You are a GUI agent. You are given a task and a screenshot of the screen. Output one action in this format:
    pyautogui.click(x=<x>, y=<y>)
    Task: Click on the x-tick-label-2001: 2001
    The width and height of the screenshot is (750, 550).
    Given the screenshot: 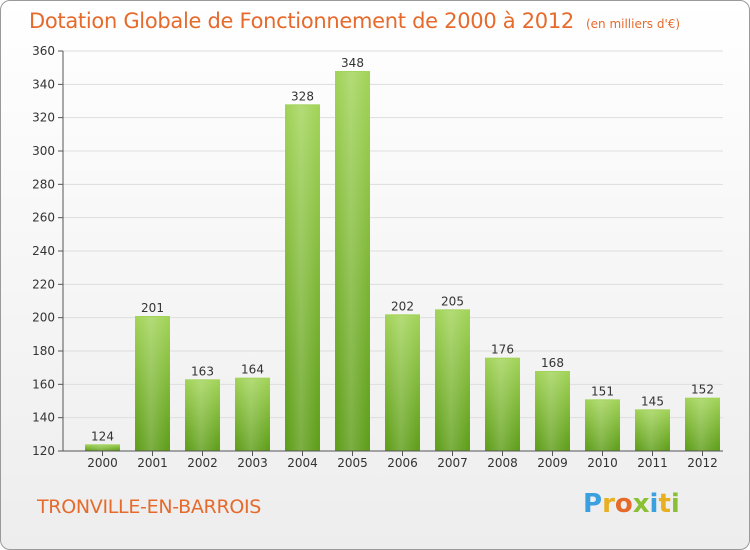 What is the action you would take?
    pyautogui.click(x=152, y=463)
    